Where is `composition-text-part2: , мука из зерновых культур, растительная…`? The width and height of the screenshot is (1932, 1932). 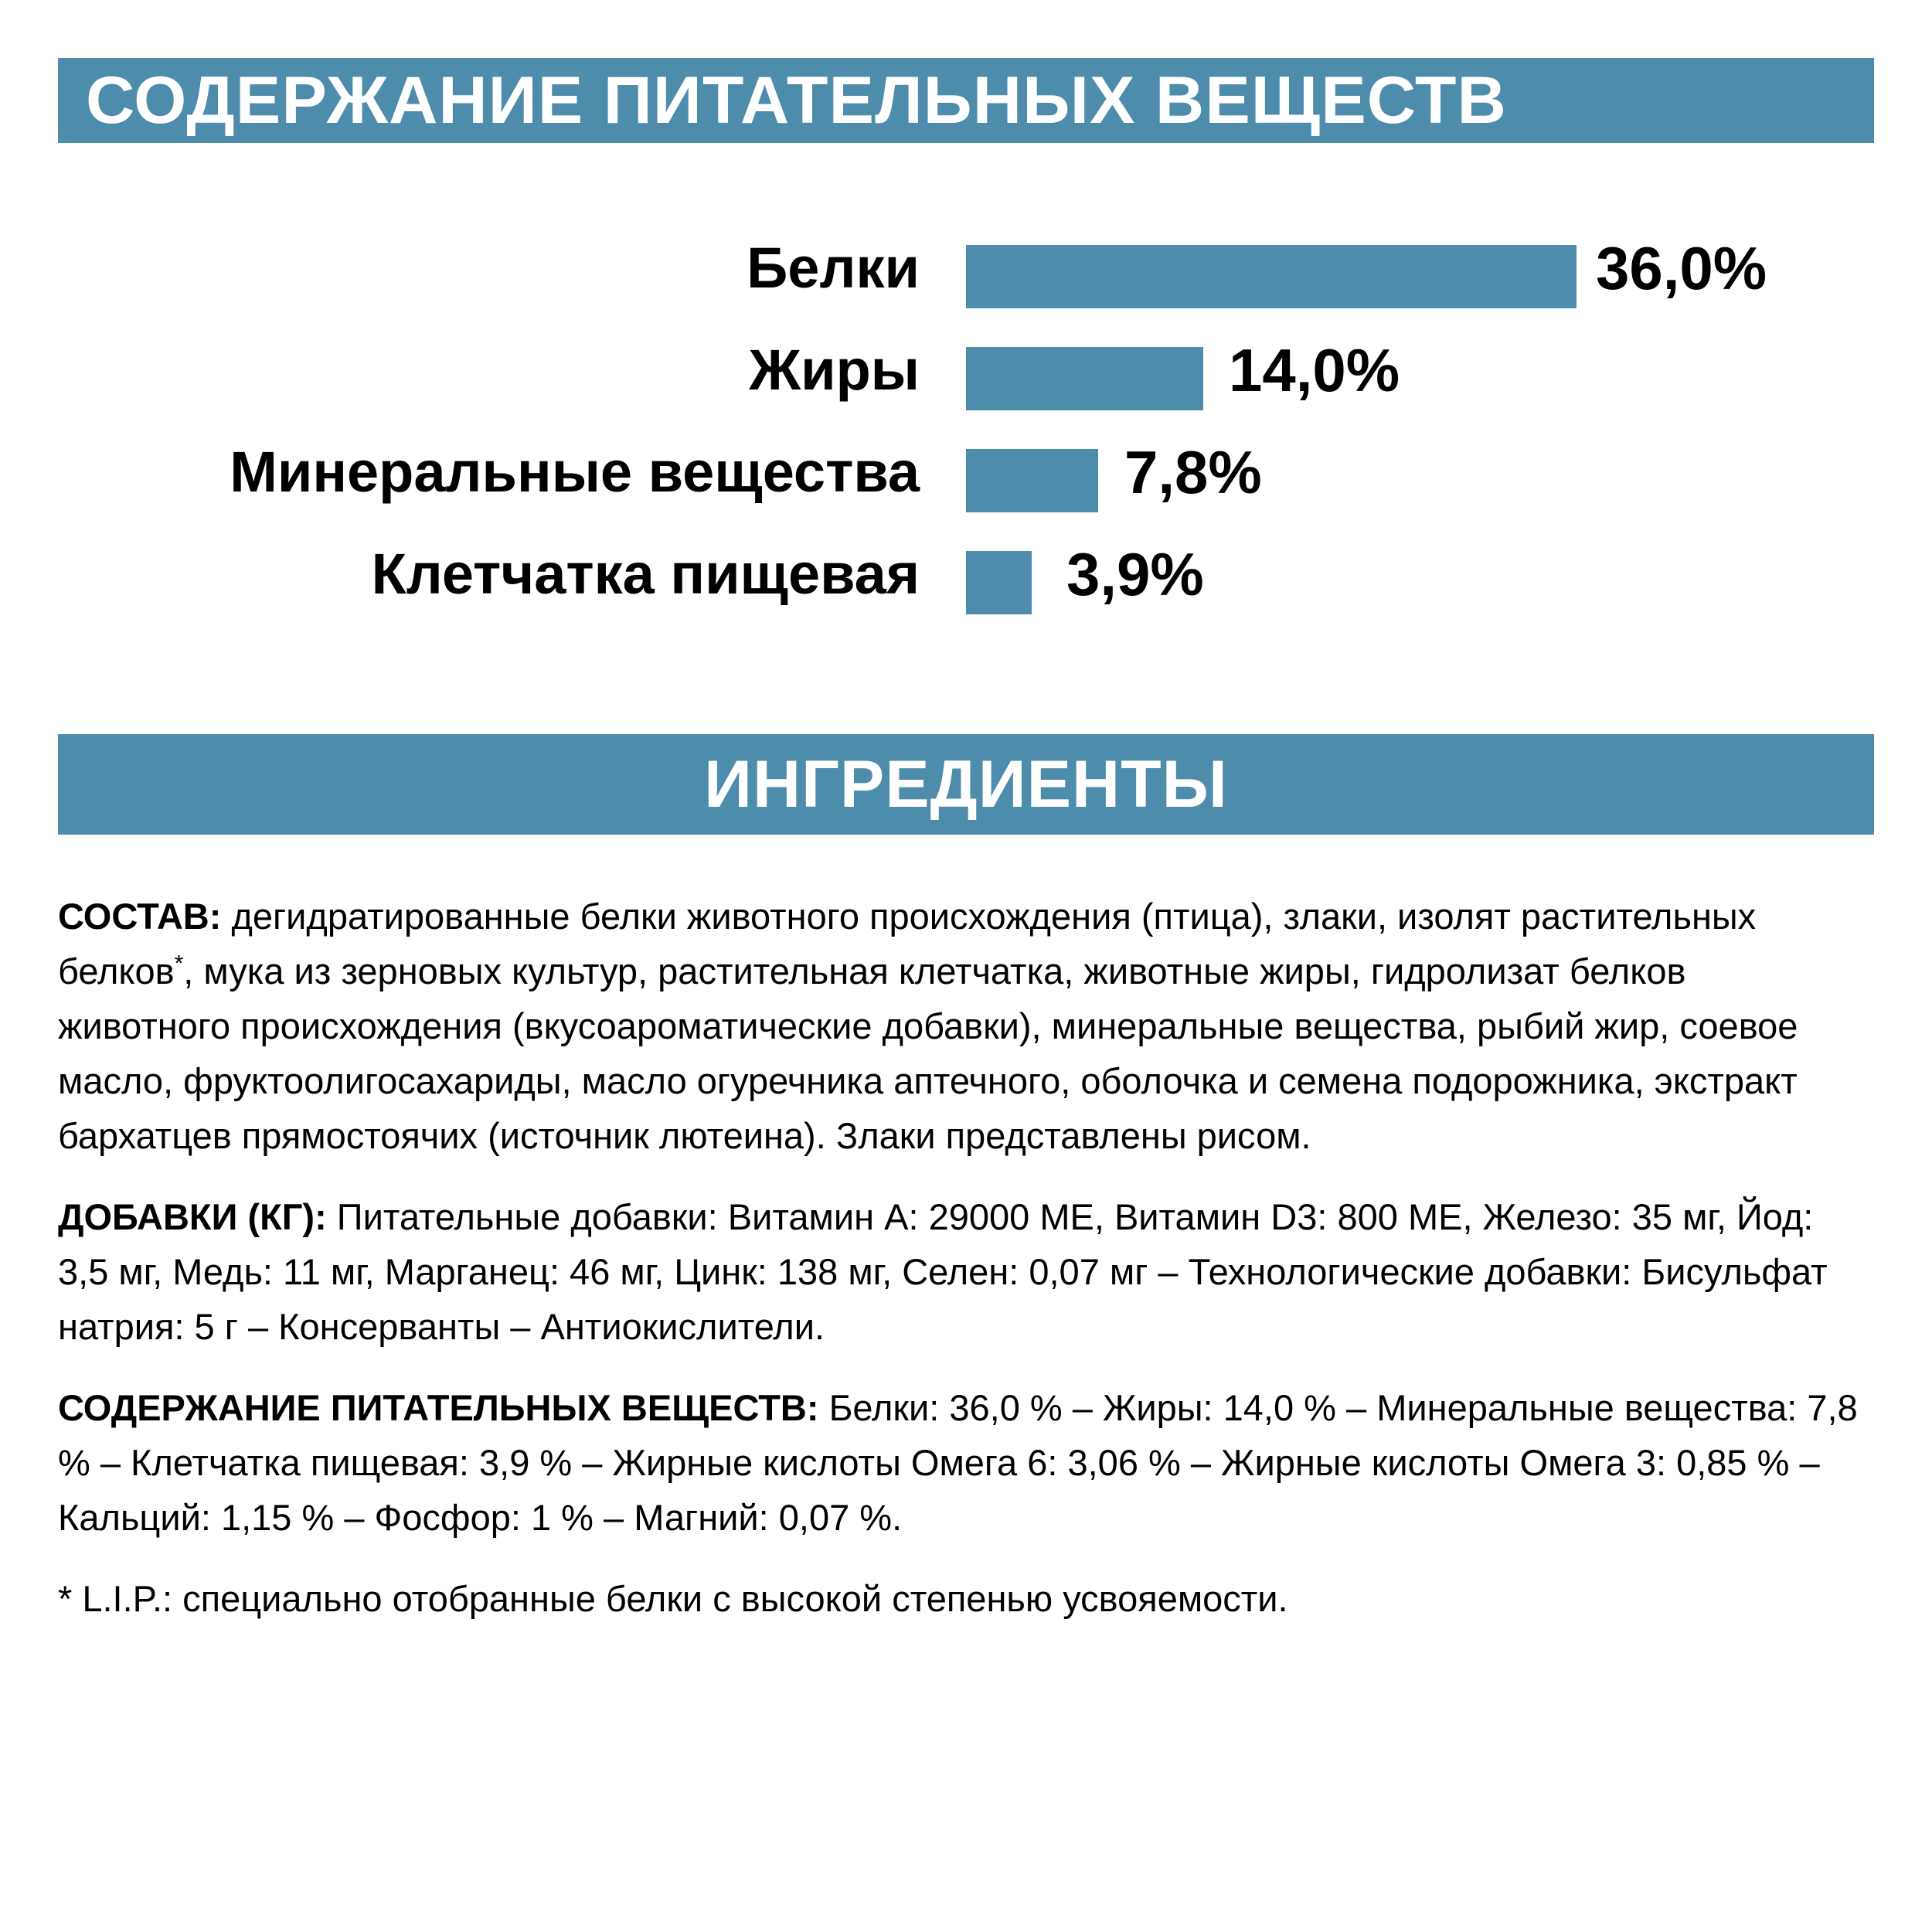 composition-text-part2: , мука из зерновых культур, растительная… is located at coordinates (928, 1054).